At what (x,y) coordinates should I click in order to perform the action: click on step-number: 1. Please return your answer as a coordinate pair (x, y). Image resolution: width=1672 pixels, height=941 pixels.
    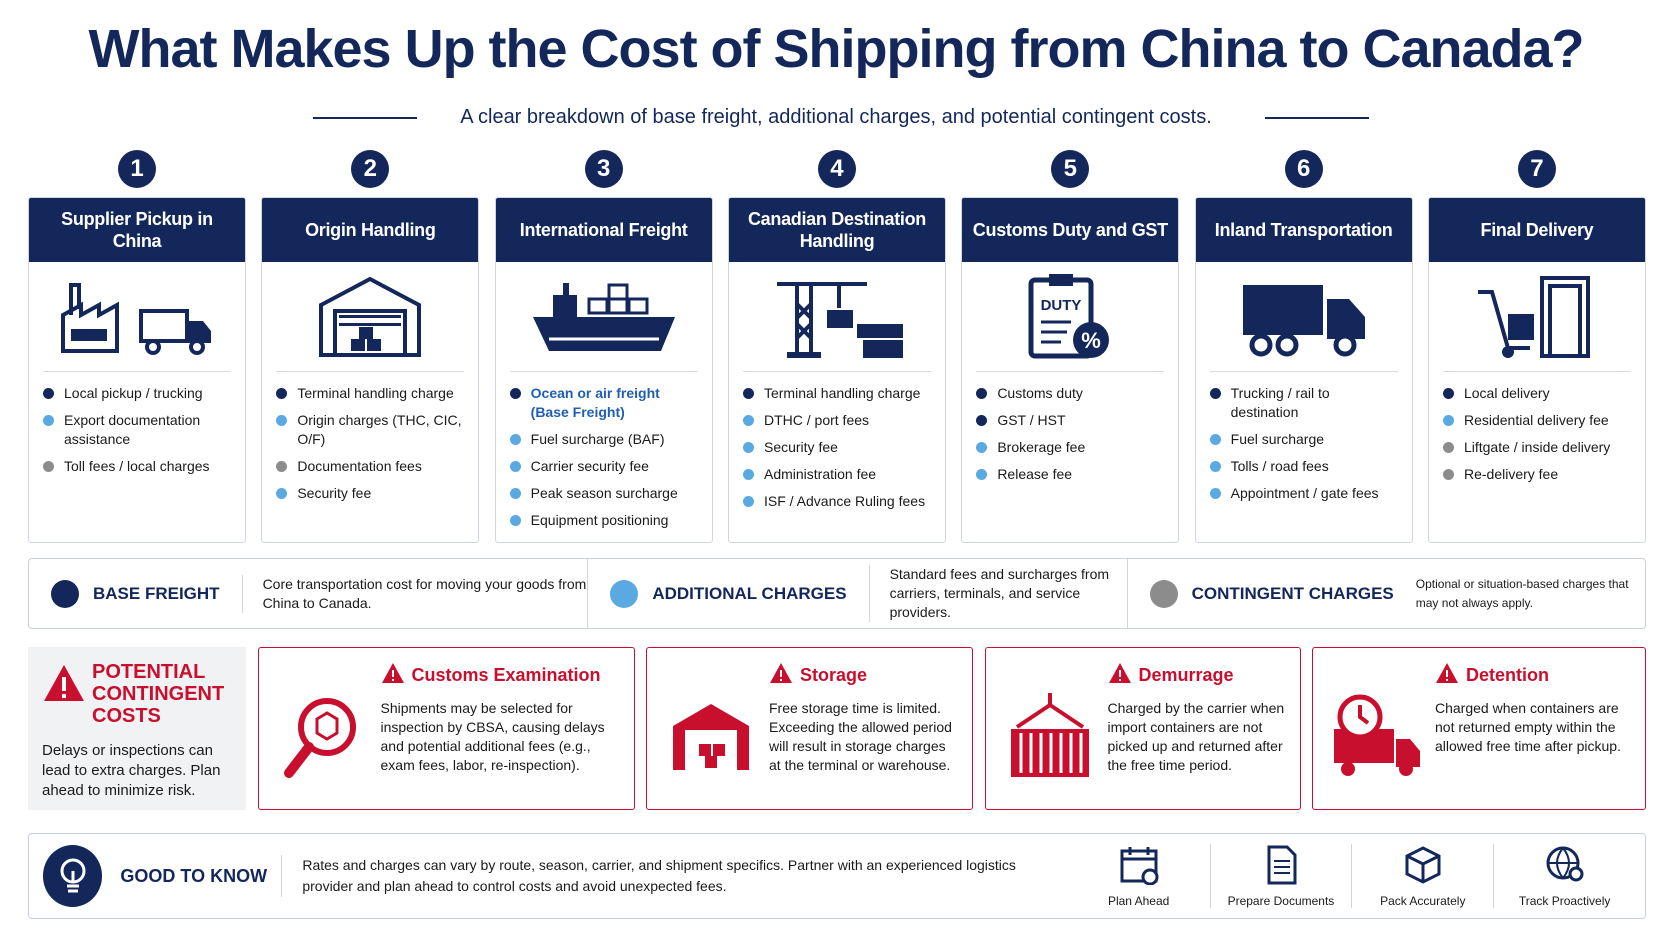
    Looking at the image, I should click on (137, 169).